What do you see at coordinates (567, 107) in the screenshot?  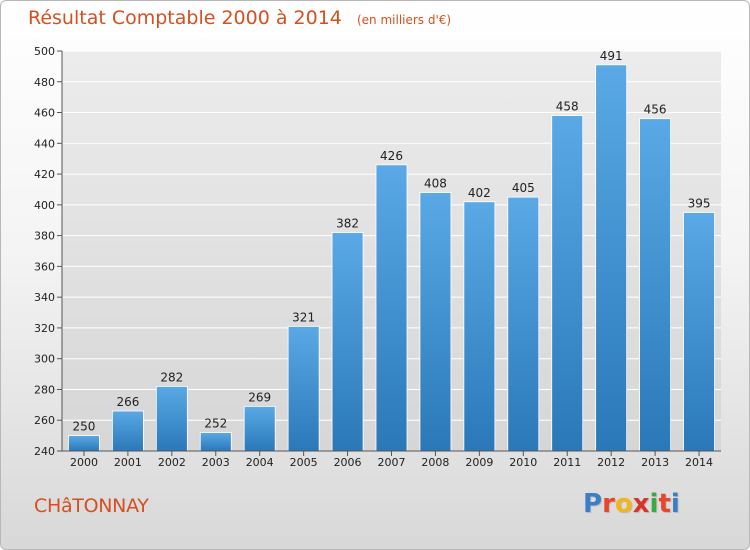 I see `value-label-2011: 458` at bounding box center [567, 107].